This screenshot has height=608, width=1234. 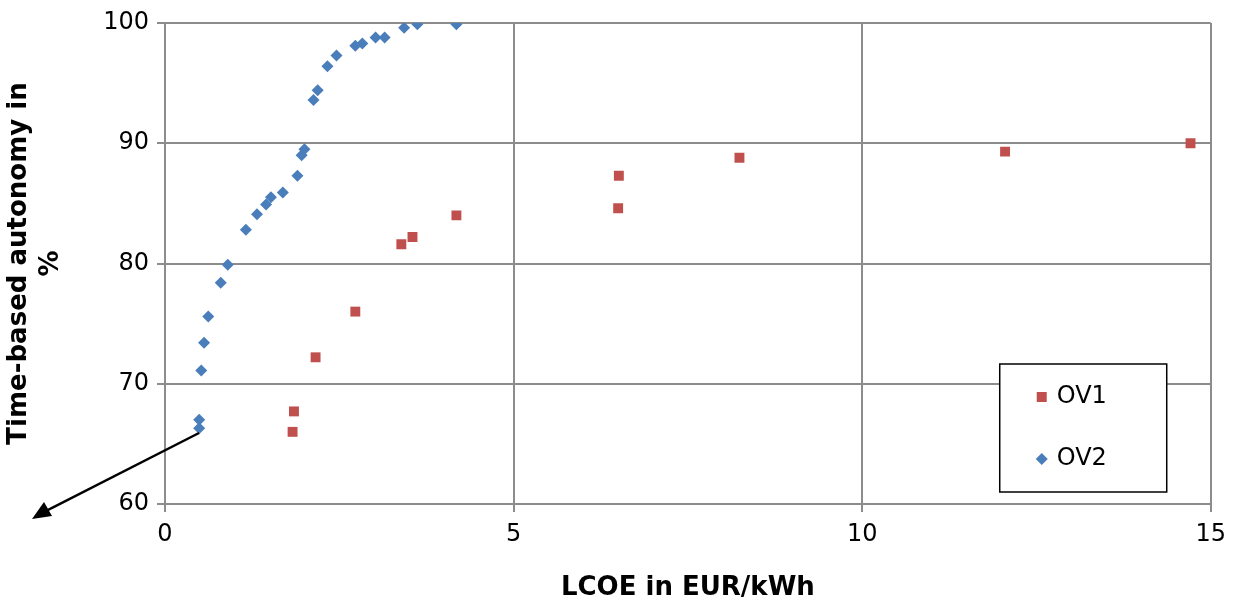 I want to click on y-tick-label: 100, so click(x=126, y=21).